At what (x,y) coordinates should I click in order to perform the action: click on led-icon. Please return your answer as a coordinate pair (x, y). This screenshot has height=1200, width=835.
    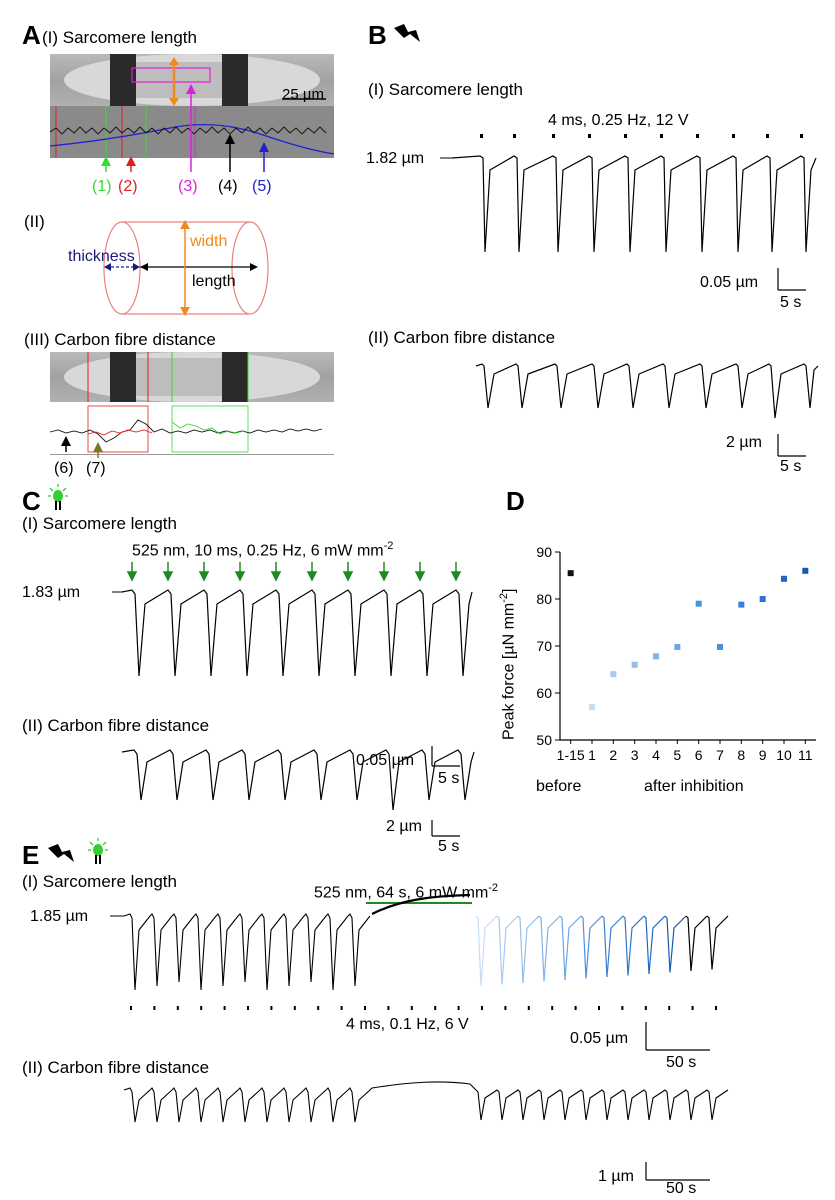
    Looking at the image, I should click on (58, 497).